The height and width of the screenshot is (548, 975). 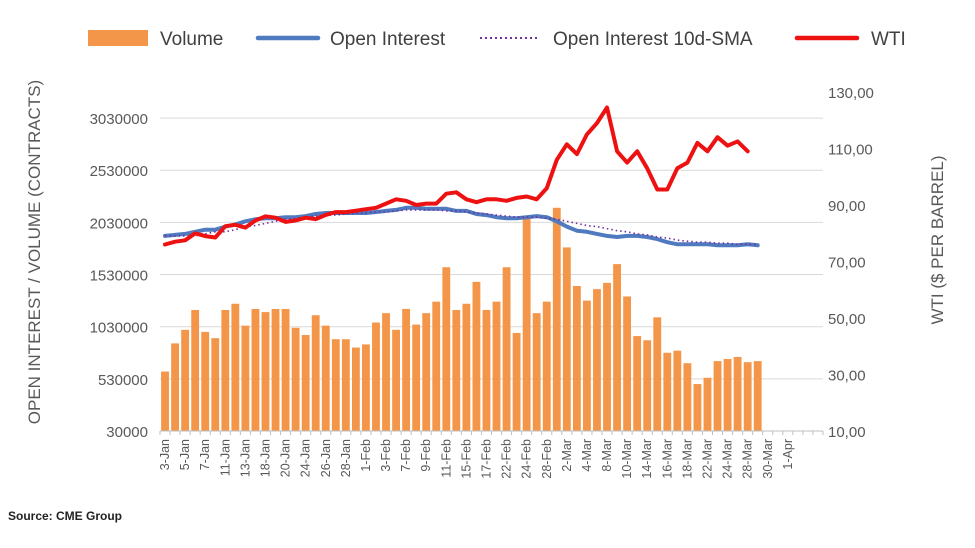 What do you see at coordinates (306, 458) in the screenshot?
I see `x-tick-label: 24-Jan` at bounding box center [306, 458].